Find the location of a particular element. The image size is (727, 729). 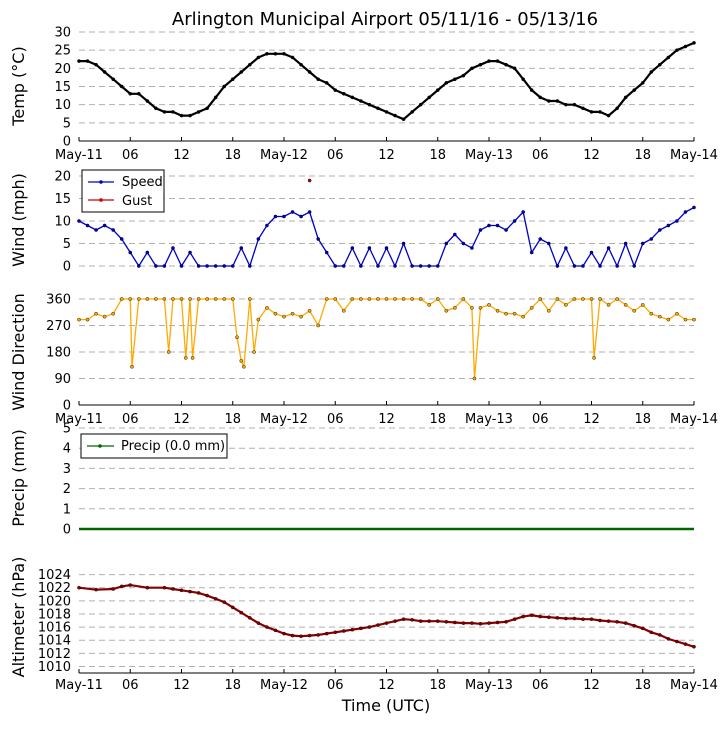

altimeter-xtick-label: 06 is located at coordinates (130, 685).